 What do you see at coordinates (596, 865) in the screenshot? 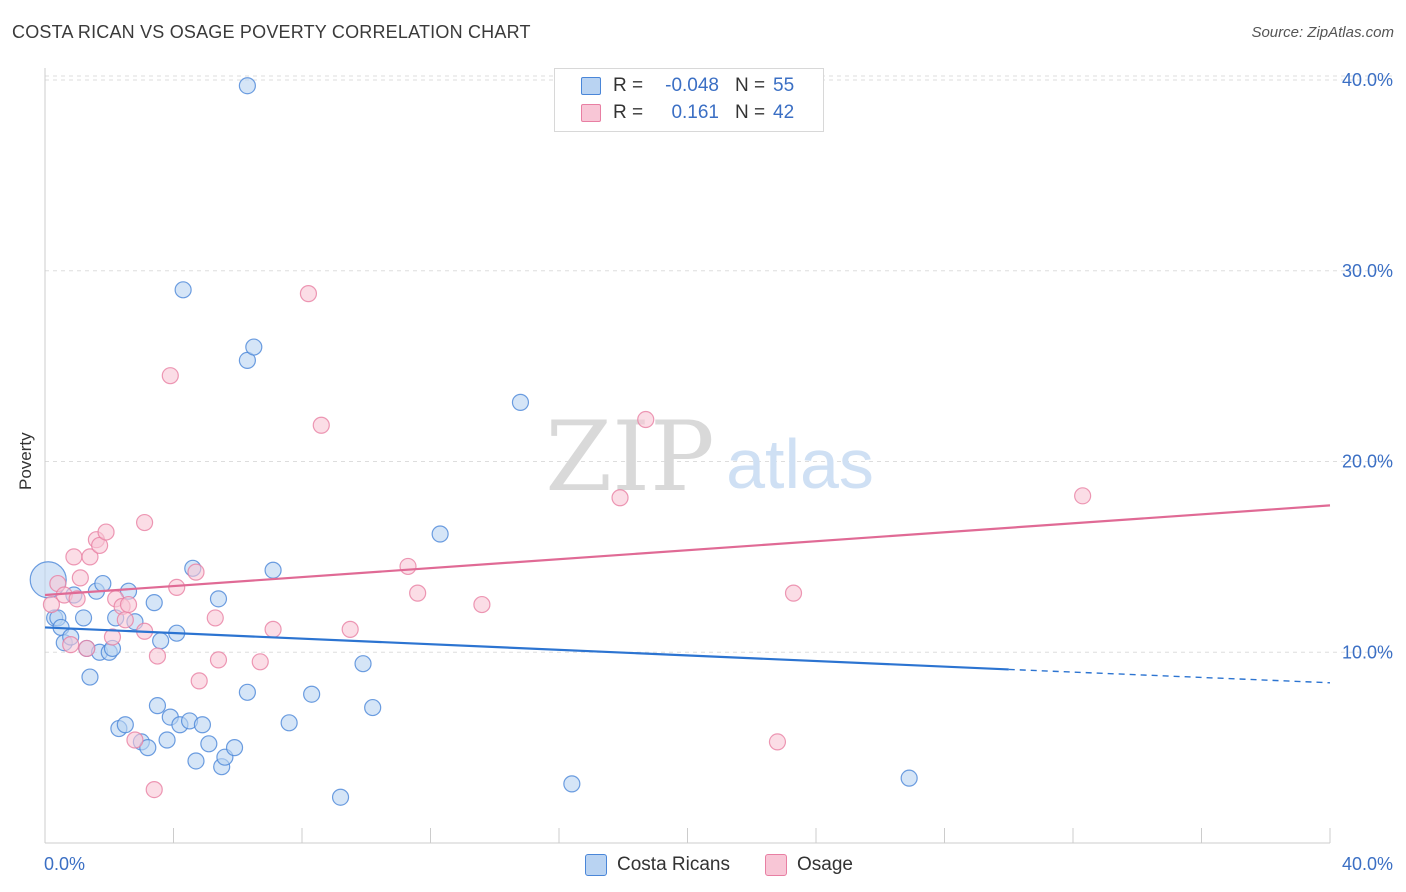
I see `legend-swatch-blue` at bounding box center [596, 865].